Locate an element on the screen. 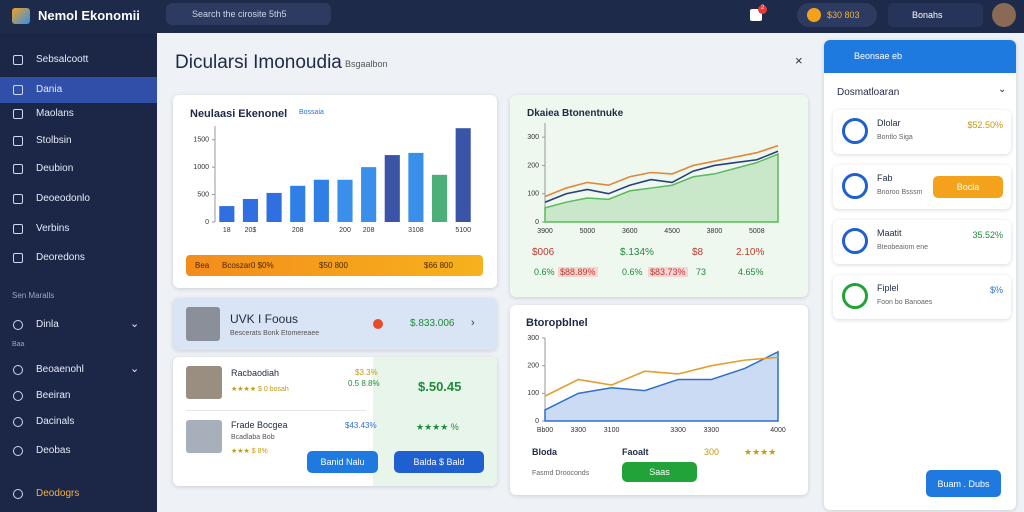 The height and width of the screenshot is (512, 1024). nav-footer: Deodogrs is located at coordinates (58, 493).